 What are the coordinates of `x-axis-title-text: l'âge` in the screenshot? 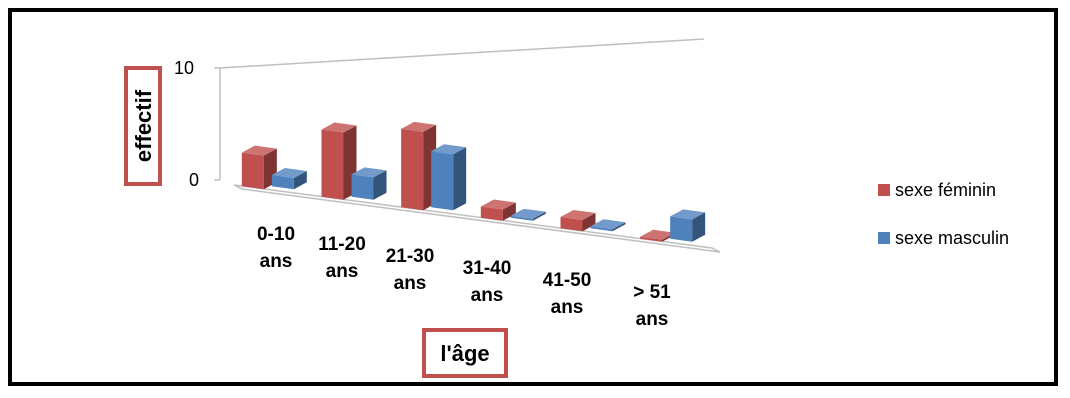 It's located at (464, 353).